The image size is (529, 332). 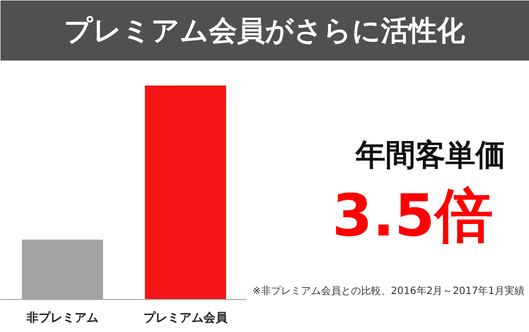 What do you see at coordinates (265, 30) in the screenshot?
I see `chart-title: プレミアム会員がさらに活性化` at bounding box center [265, 30].